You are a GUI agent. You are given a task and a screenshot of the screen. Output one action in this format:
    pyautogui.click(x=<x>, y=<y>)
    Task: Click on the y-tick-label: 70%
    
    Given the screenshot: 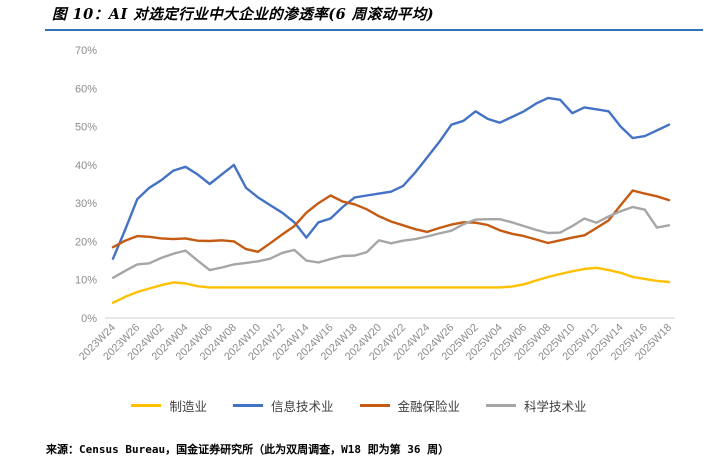 What is the action you would take?
    pyautogui.click(x=86, y=51)
    